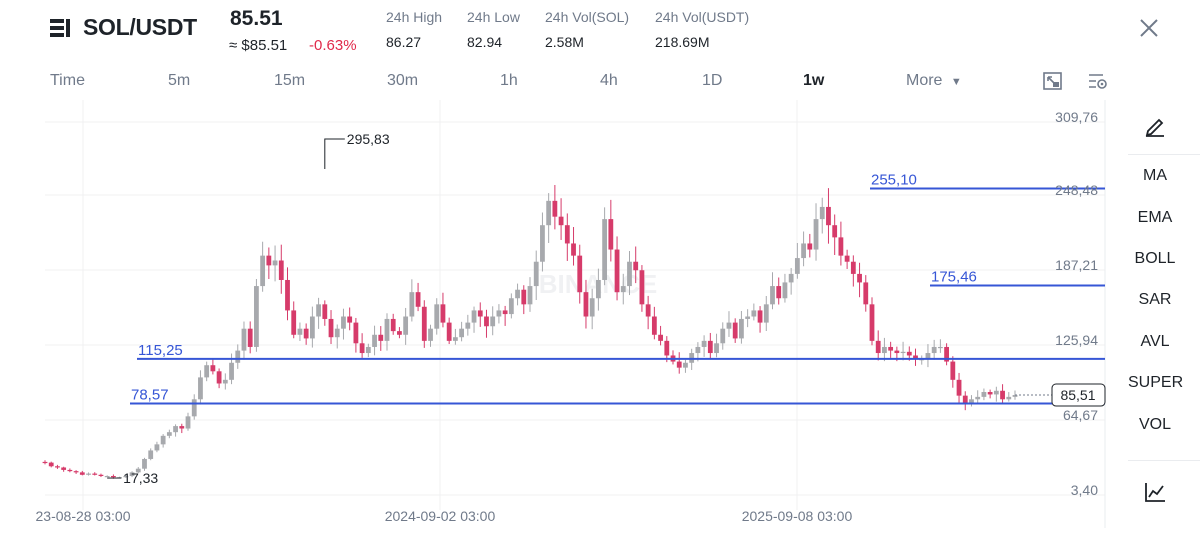 The width and height of the screenshot is (1200, 540). I want to click on indicator-super: SUPER, so click(1156, 382).